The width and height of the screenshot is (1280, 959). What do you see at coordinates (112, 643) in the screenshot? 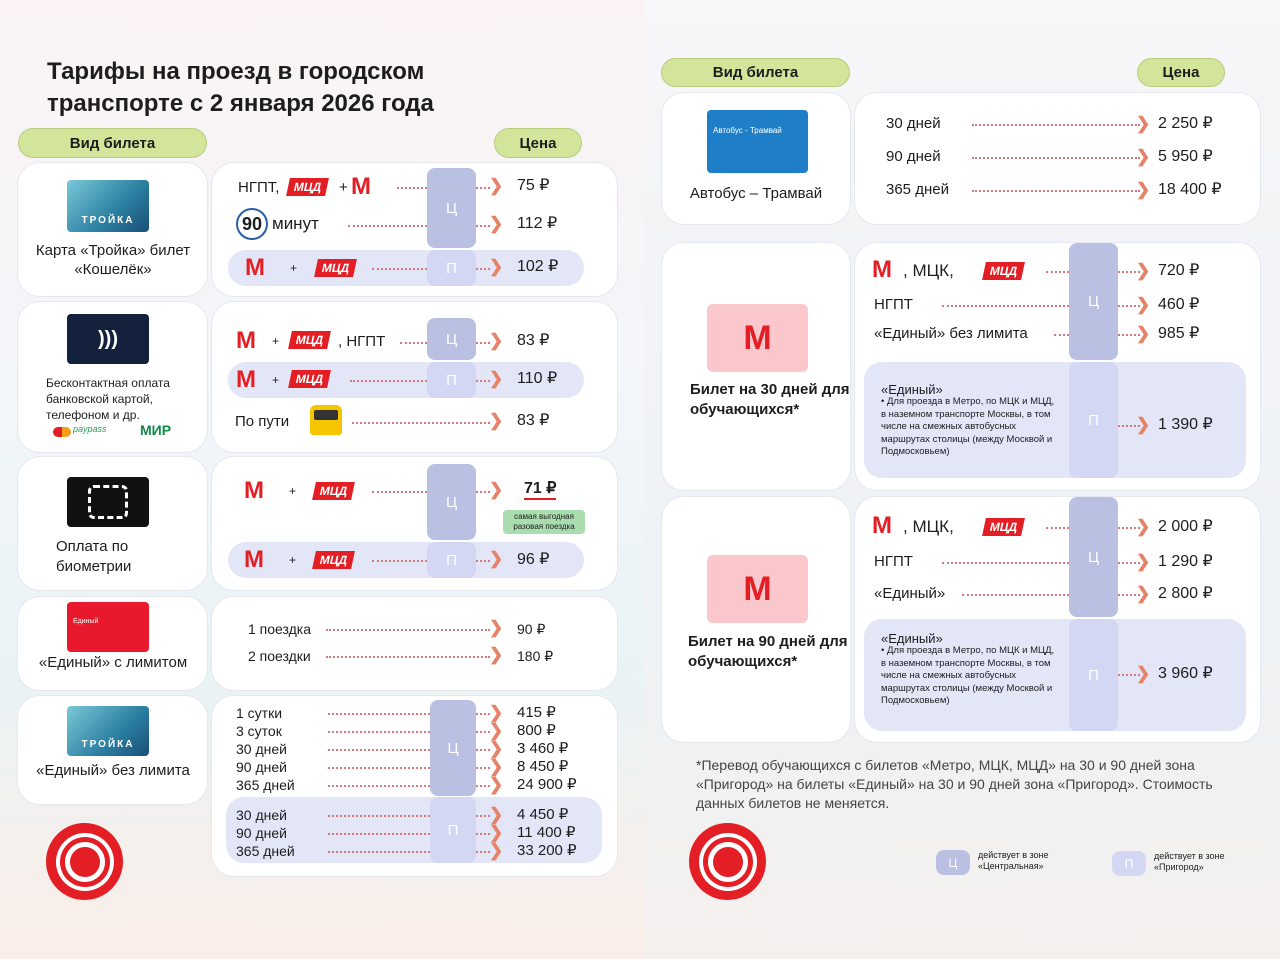
I see `ticket-card-edinyi-limit: Единый «Единый» с лимитом` at bounding box center [112, 643].